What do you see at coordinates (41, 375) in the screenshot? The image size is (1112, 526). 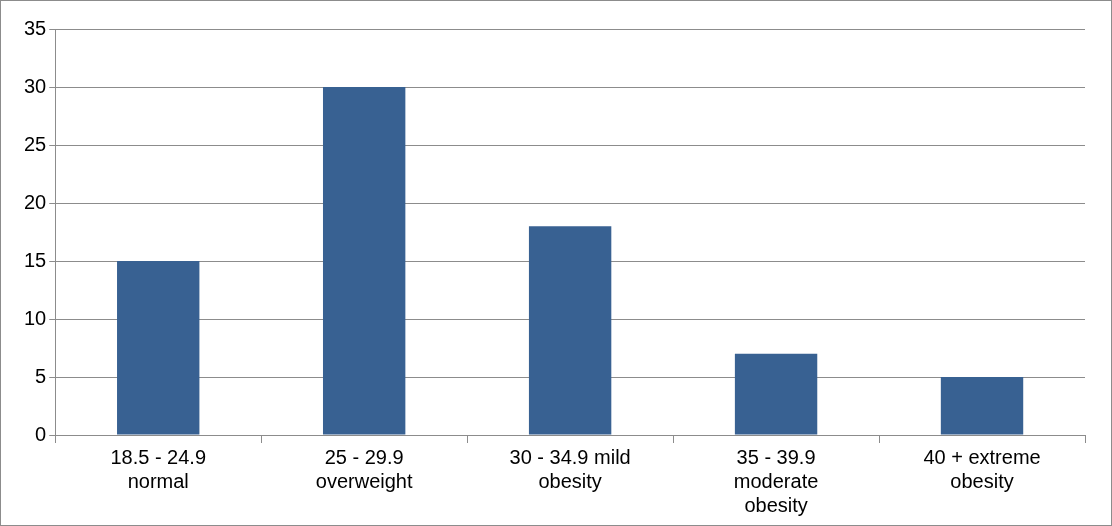 I see `y-tick-label: 5` at bounding box center [41, 375].